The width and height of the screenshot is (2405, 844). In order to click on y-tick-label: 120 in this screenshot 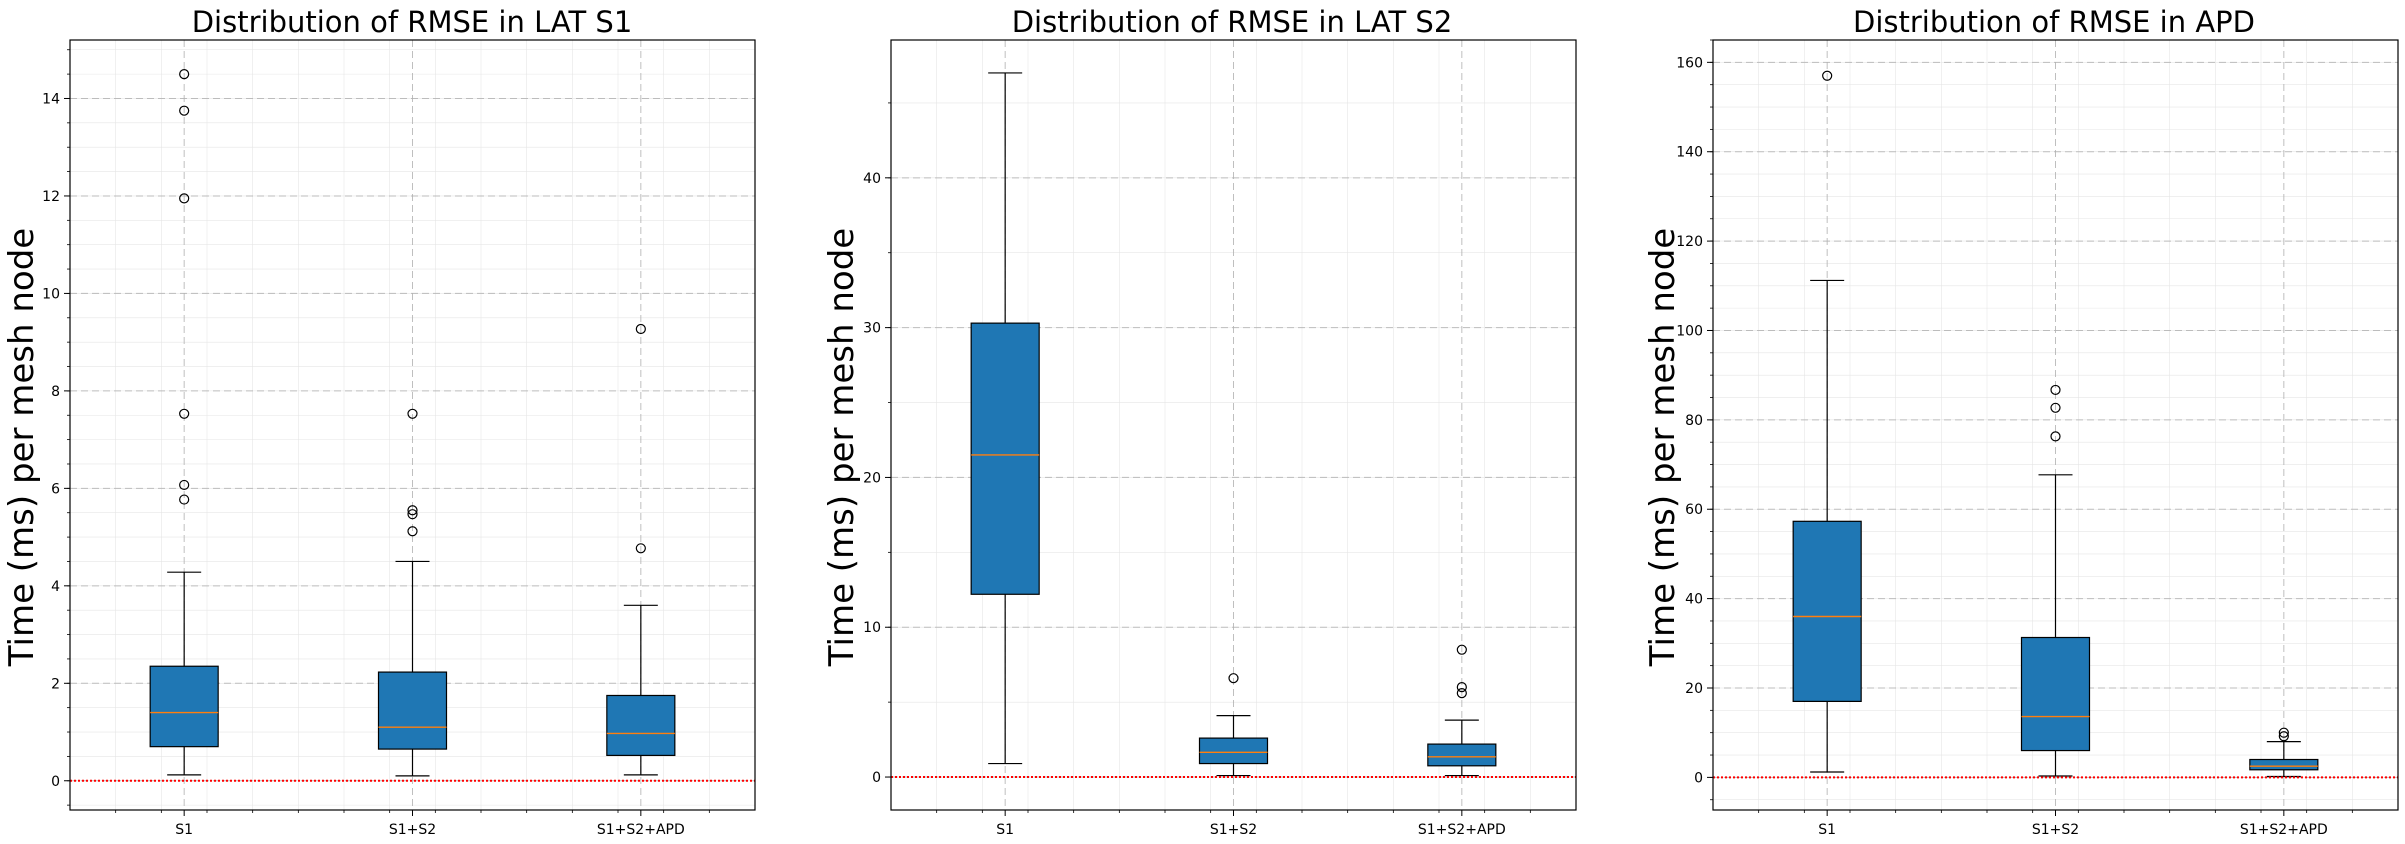, I will do `click(1689, 242)`.